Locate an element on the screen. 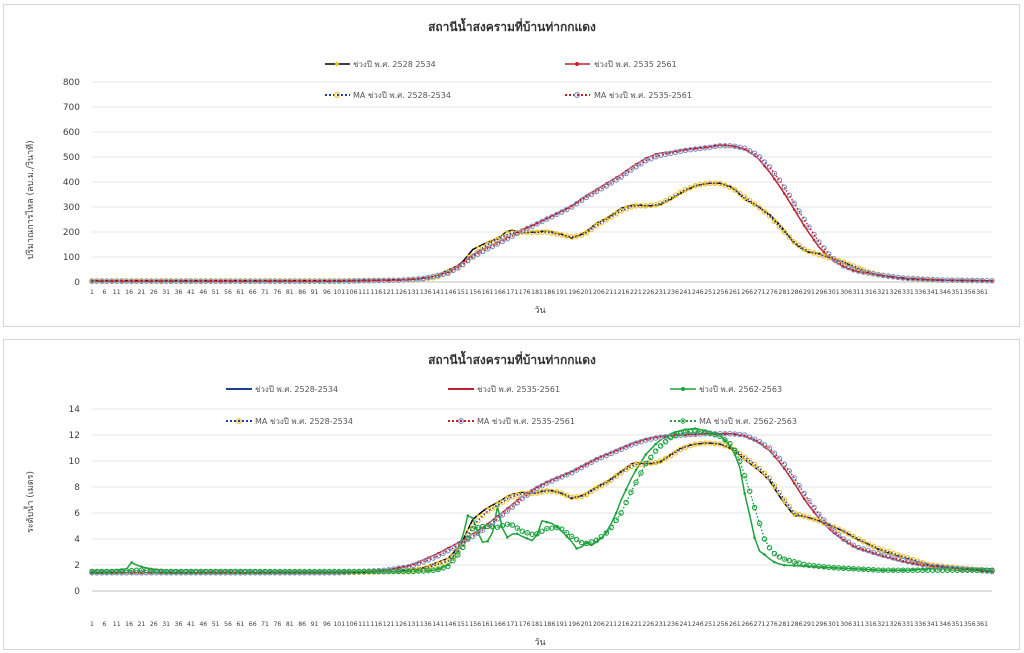  legend-label-level-ma-2528-2534: MA ช่วงปี พ.ศ. 2528-2534 is located at coordinates (304, 421).